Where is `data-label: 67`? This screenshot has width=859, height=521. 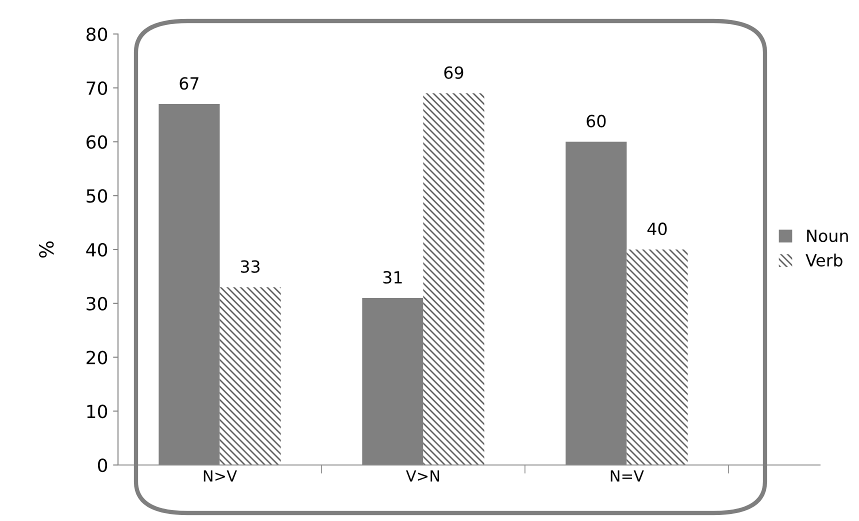
data-label: 67 is located at coordinates (189, 83).